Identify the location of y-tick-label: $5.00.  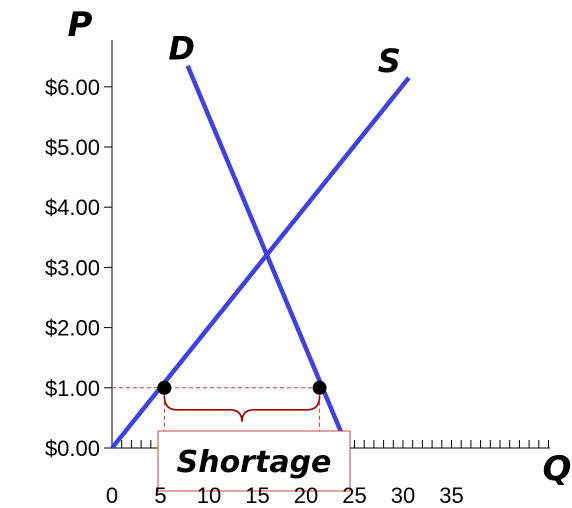
(72, 147).